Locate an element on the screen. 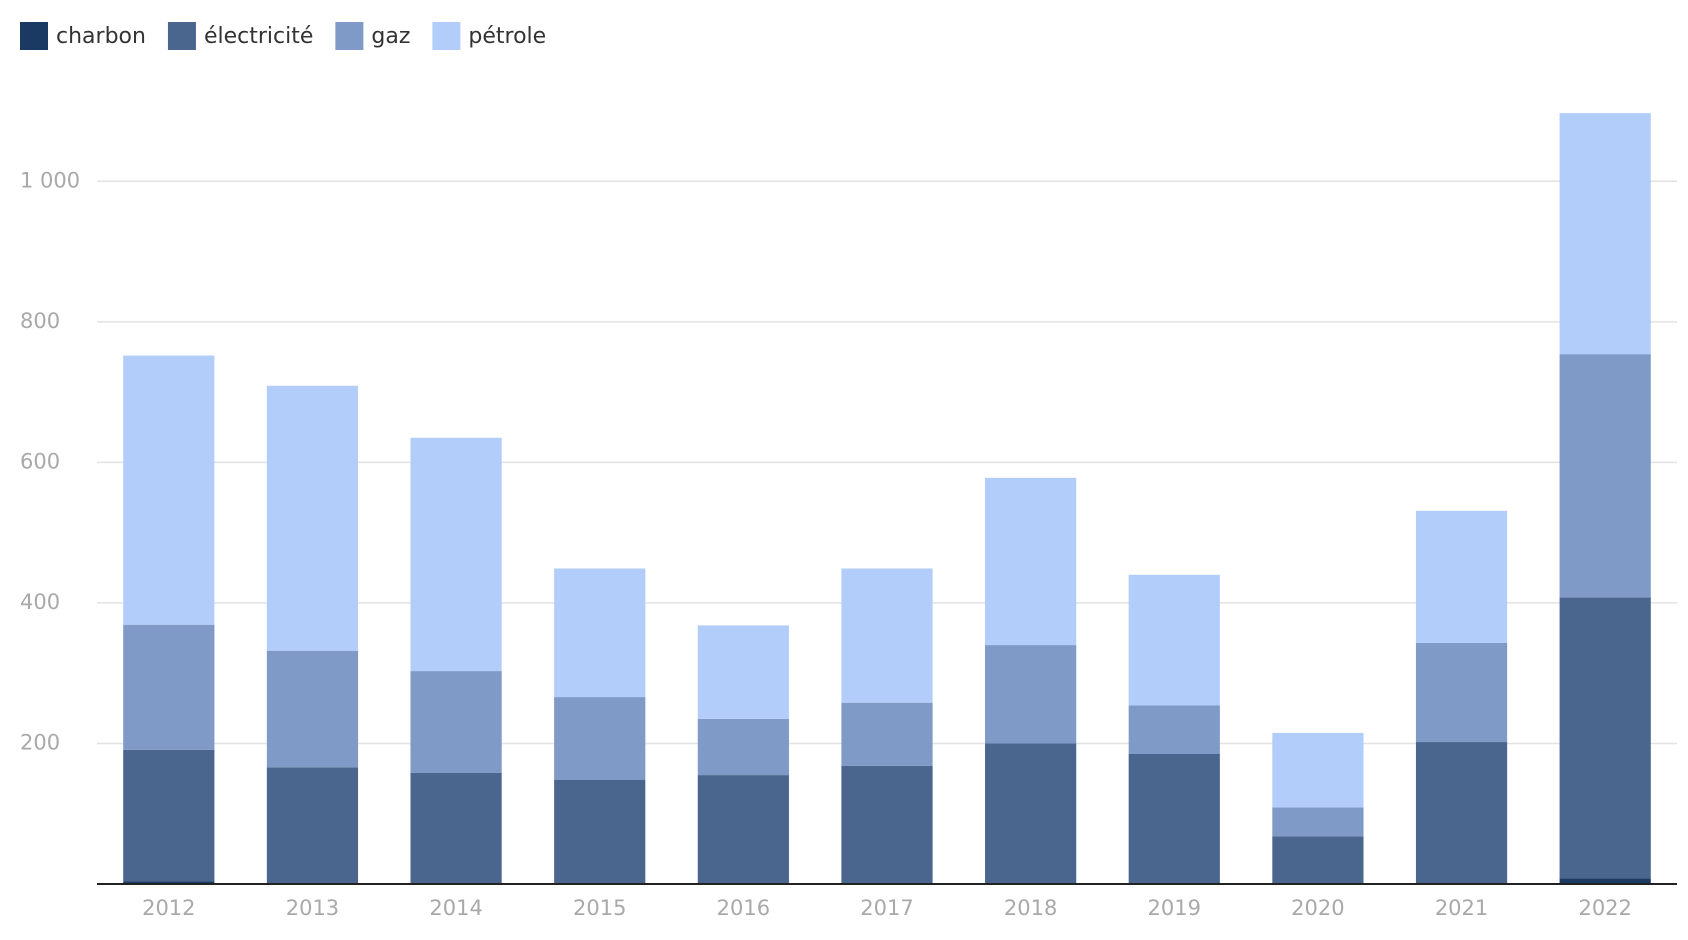  x-tick-label: 2012 is located at coordinates (168, 908).